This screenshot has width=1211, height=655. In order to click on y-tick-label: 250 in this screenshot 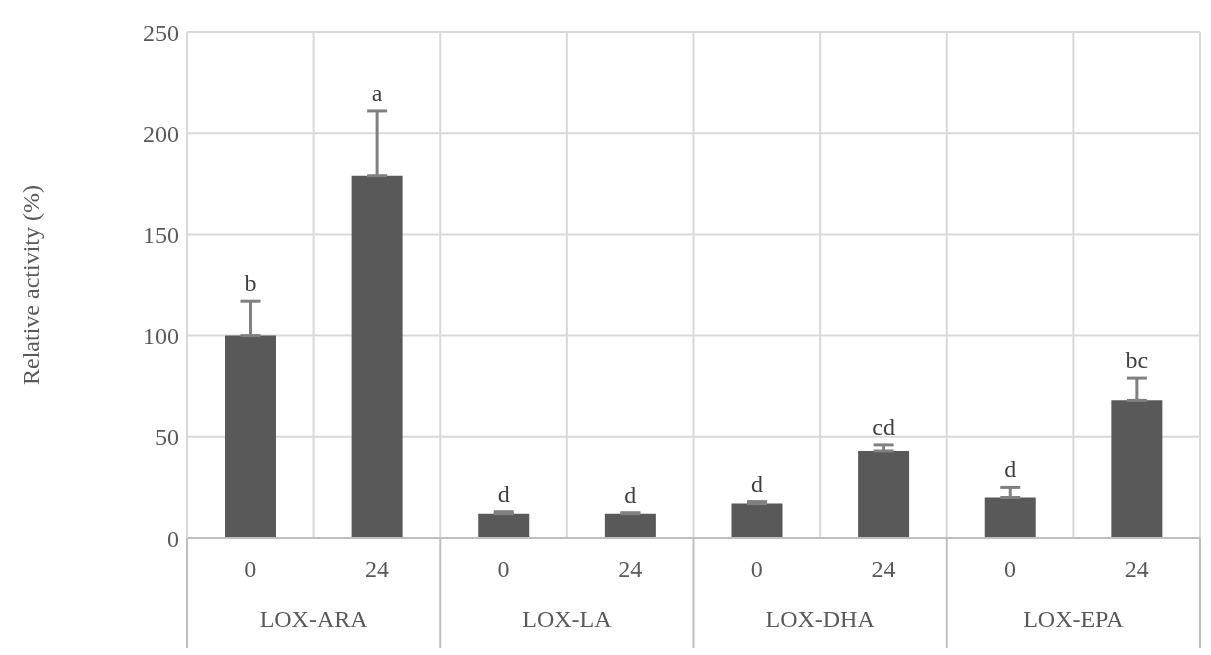, I will do `click(161, 32)`.